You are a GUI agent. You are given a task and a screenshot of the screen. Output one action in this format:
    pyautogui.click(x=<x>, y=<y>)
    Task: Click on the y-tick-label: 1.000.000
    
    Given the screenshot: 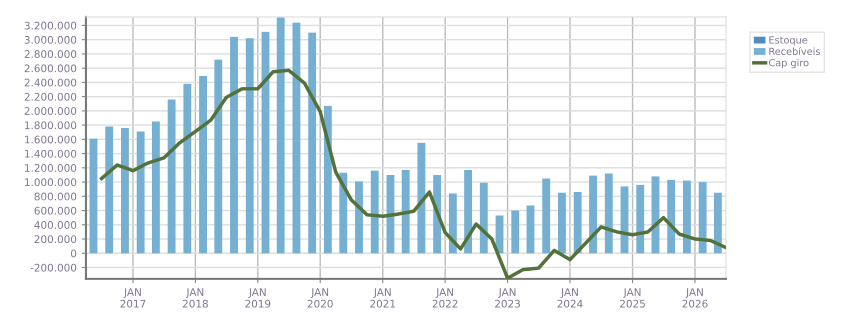 What is the action you would take?
    pyautogui.click(x=50, y=182)
    